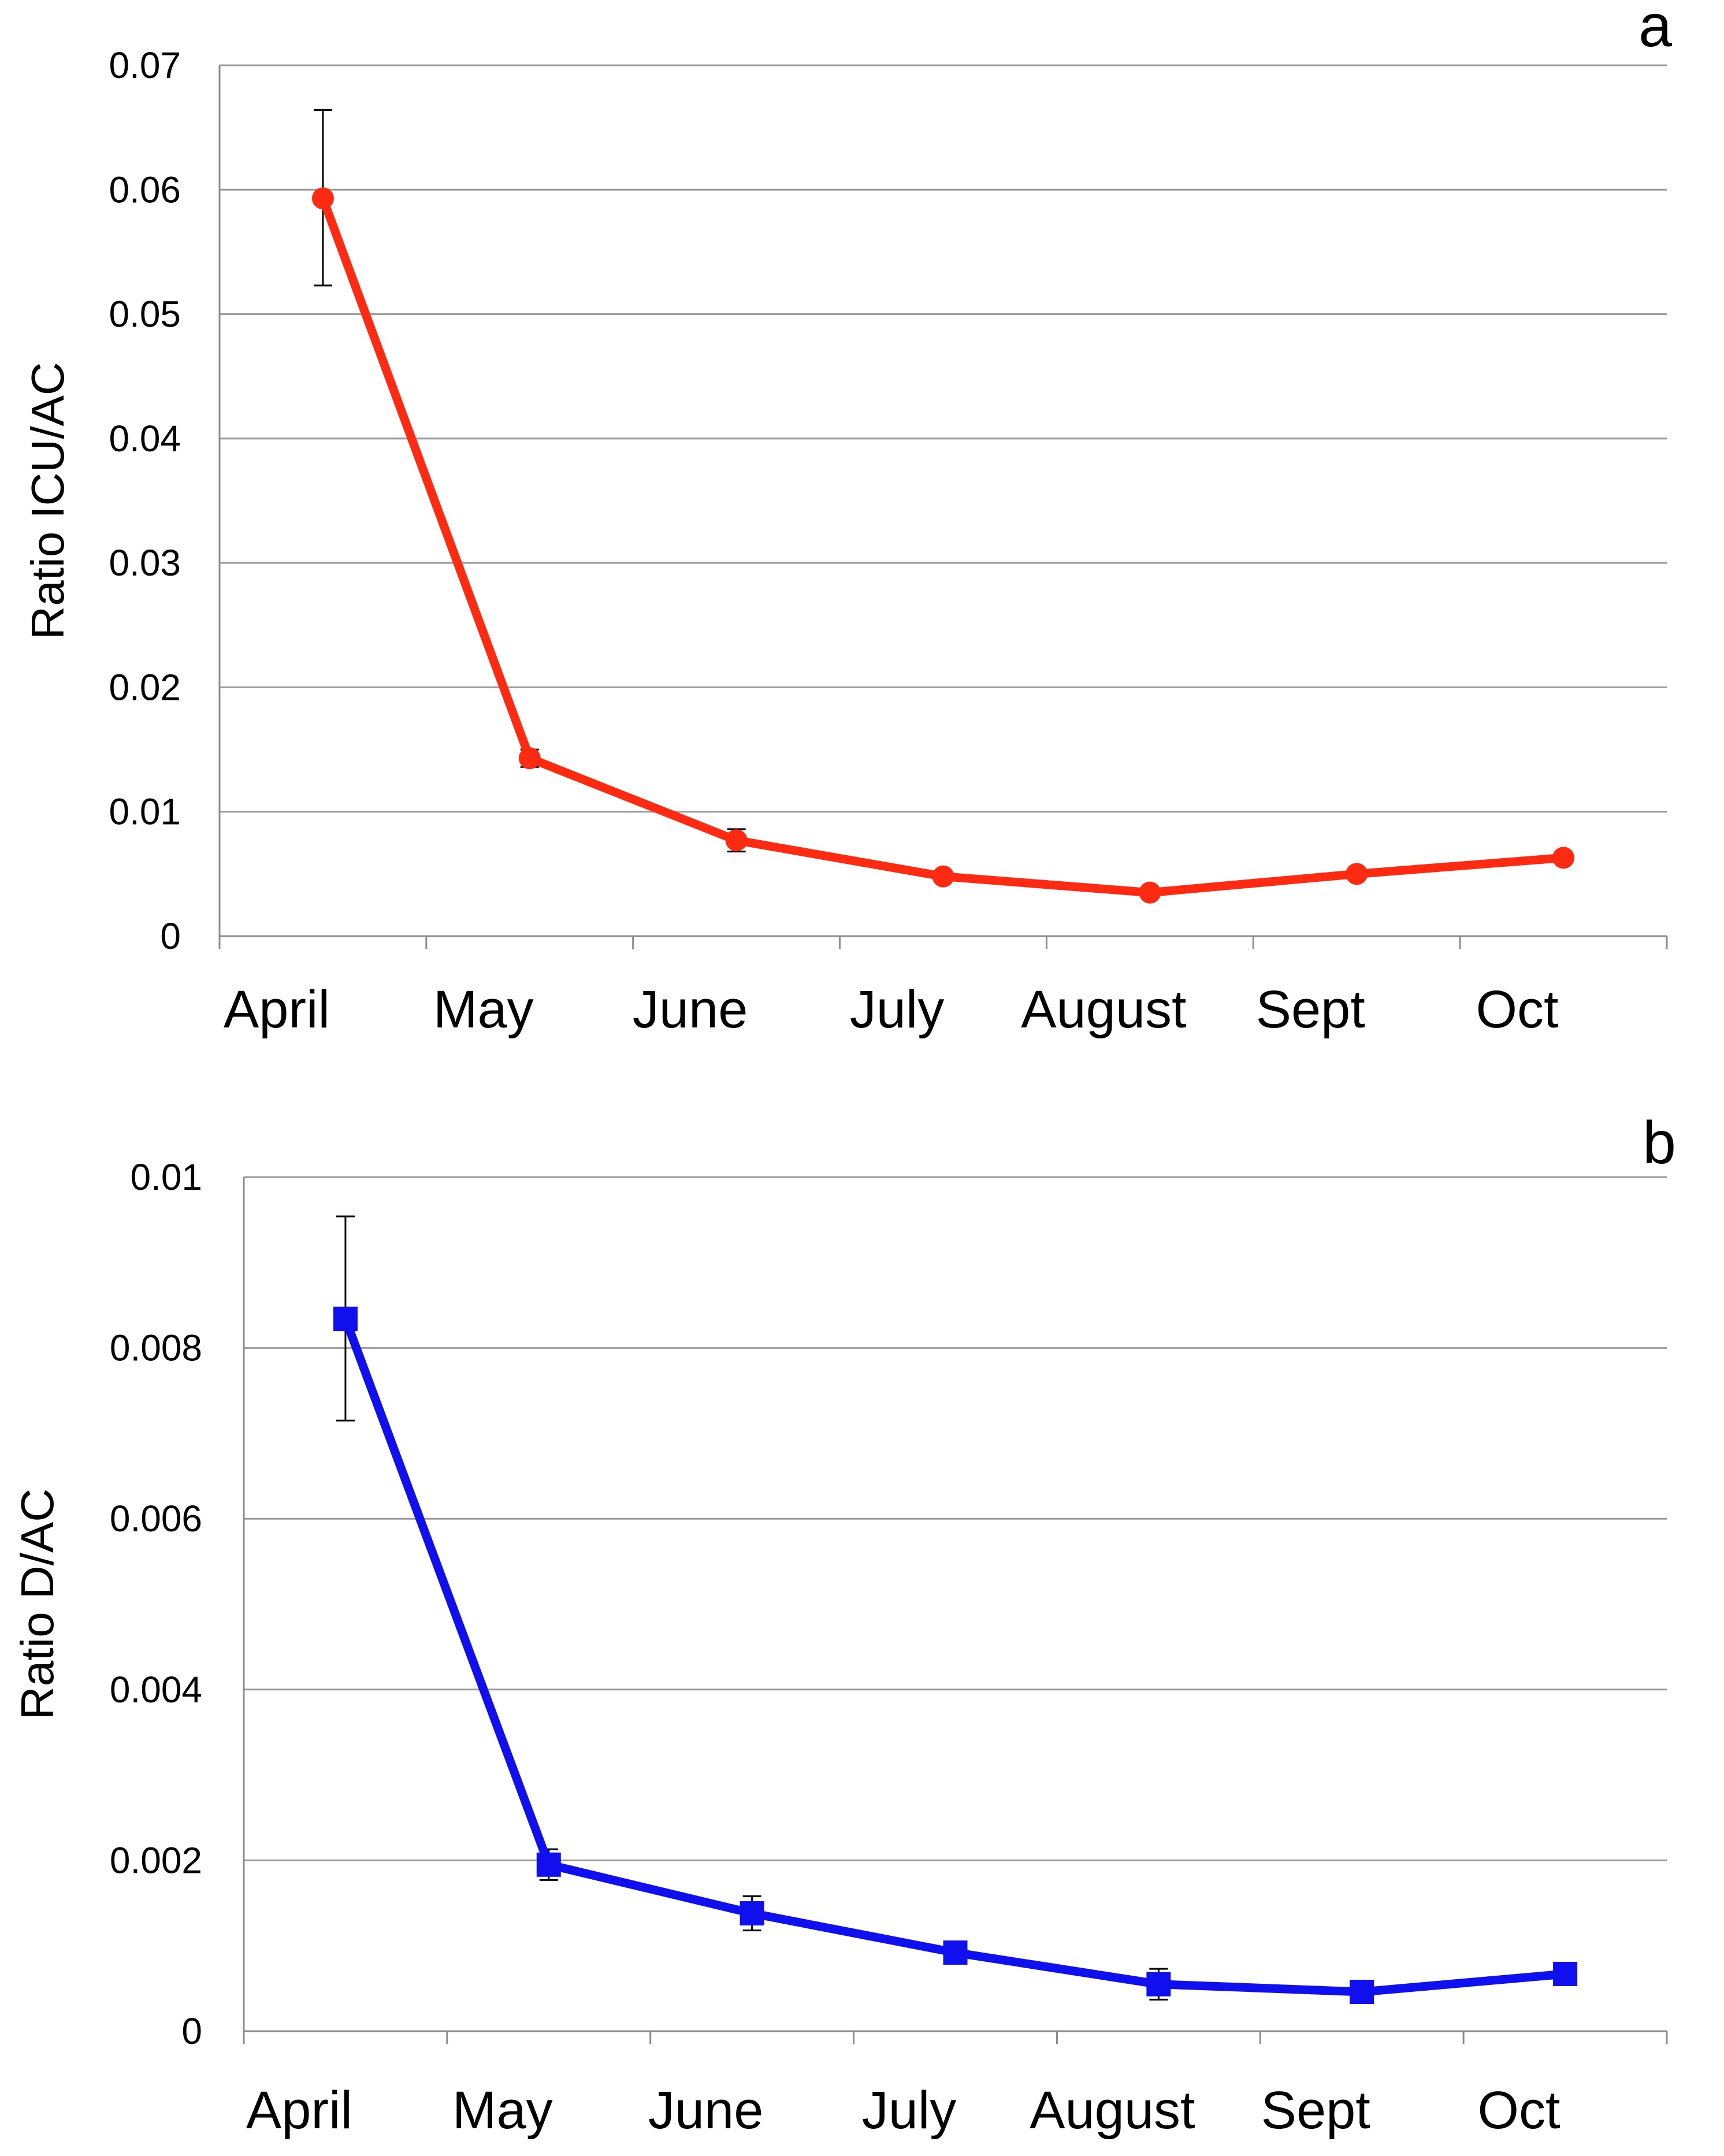  Describe the element at coordinates (145, 189) in the screenshot. I see `y-tick-label: 0.06` at that location.